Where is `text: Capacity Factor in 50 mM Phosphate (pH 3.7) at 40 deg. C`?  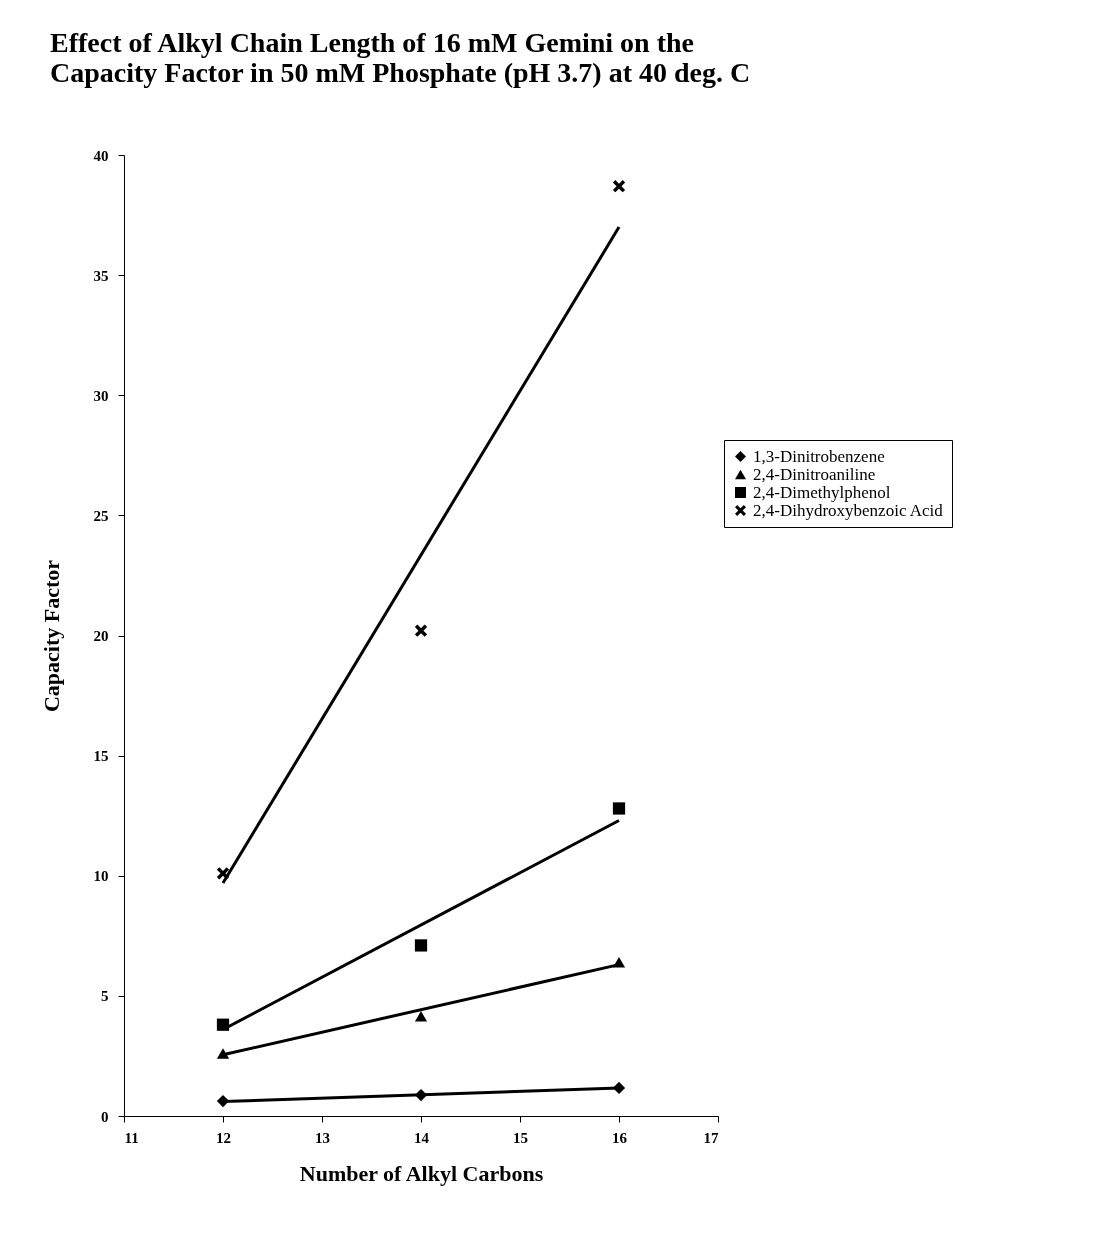 text: Capacity Factor in 50 mM Phosphate (pH 3.7) at 40 deg. C is located at coordinates (400, 72).